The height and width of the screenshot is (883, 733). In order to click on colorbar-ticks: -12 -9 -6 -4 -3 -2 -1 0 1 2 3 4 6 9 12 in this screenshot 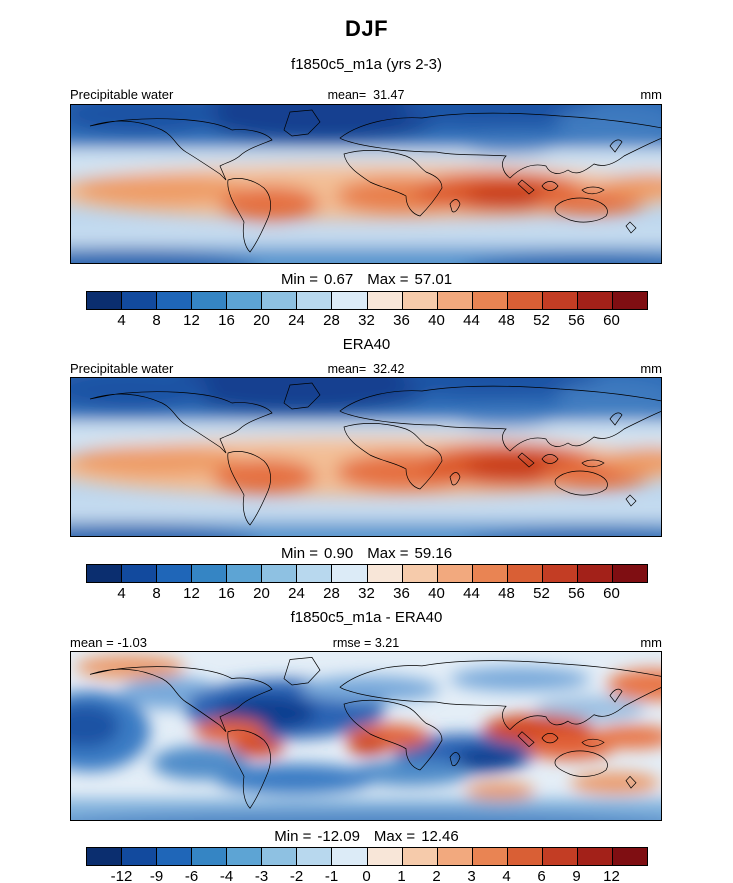, I will do `click(376, 875)`.